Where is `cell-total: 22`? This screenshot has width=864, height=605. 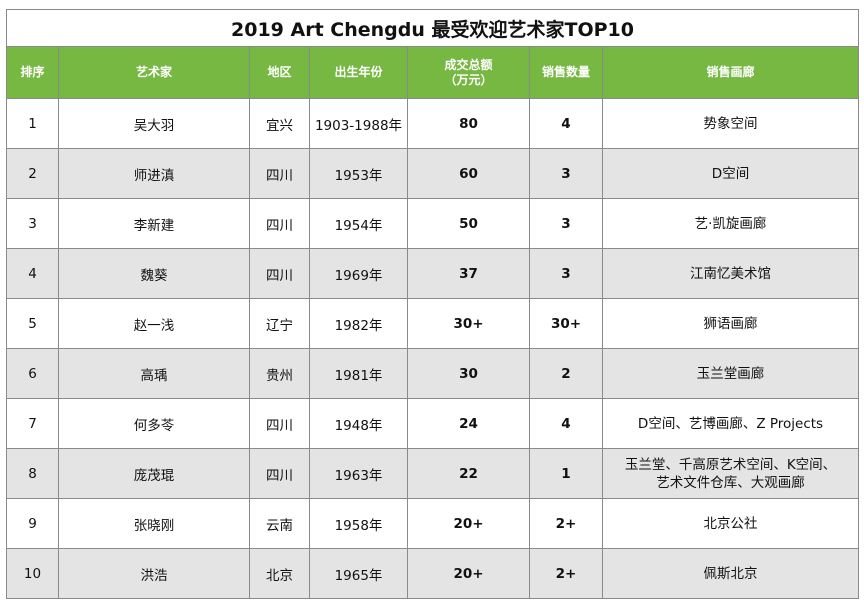 cell-total: 22 is located at coordinates (468, 473).